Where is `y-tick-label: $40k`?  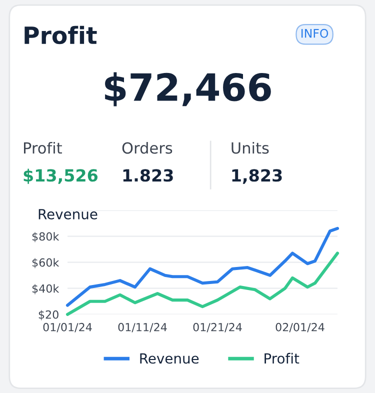 y-tick-label: $40k is located at coordinates (46, 289).